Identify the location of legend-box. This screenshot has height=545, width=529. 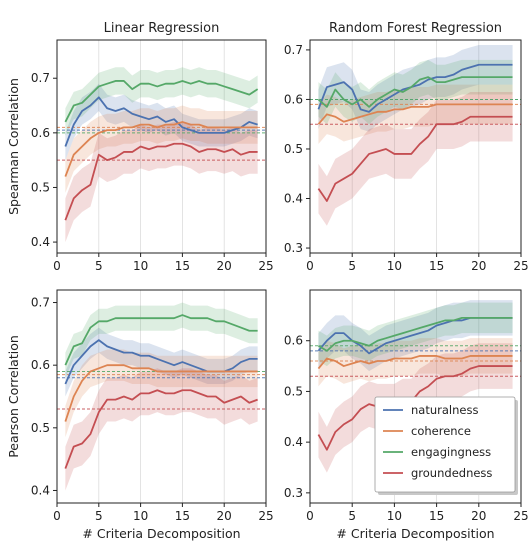
(445, 444).